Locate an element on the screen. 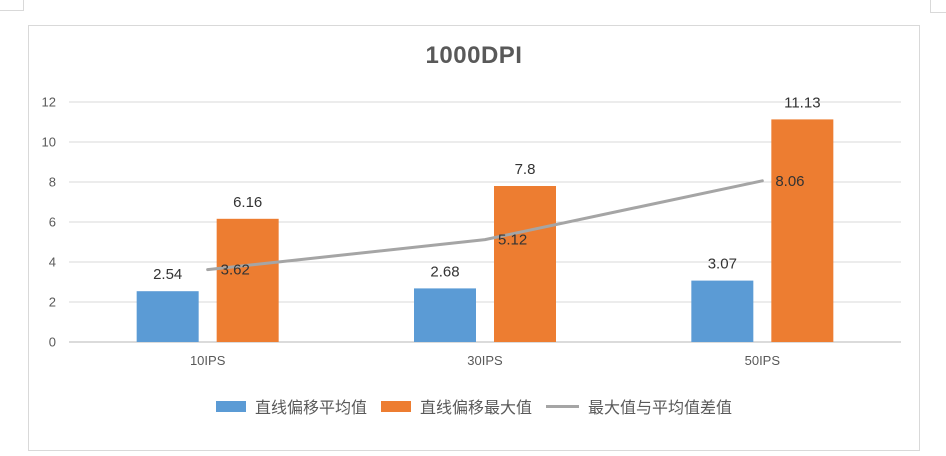 Image resolution: width=946 pixels, height=456 pixels. legend-swatch-max is located at coordinates (395, 406).